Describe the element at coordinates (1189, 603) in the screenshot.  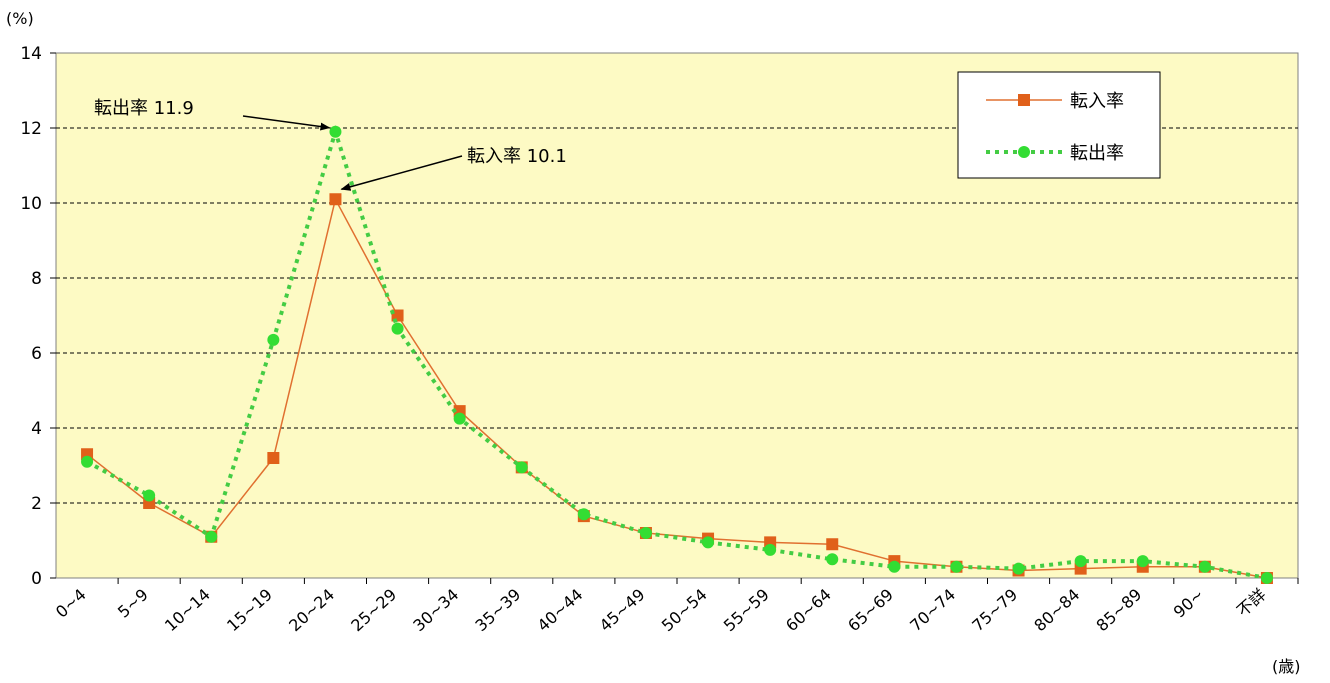
I see `x-tick-label: 90~` at that location.